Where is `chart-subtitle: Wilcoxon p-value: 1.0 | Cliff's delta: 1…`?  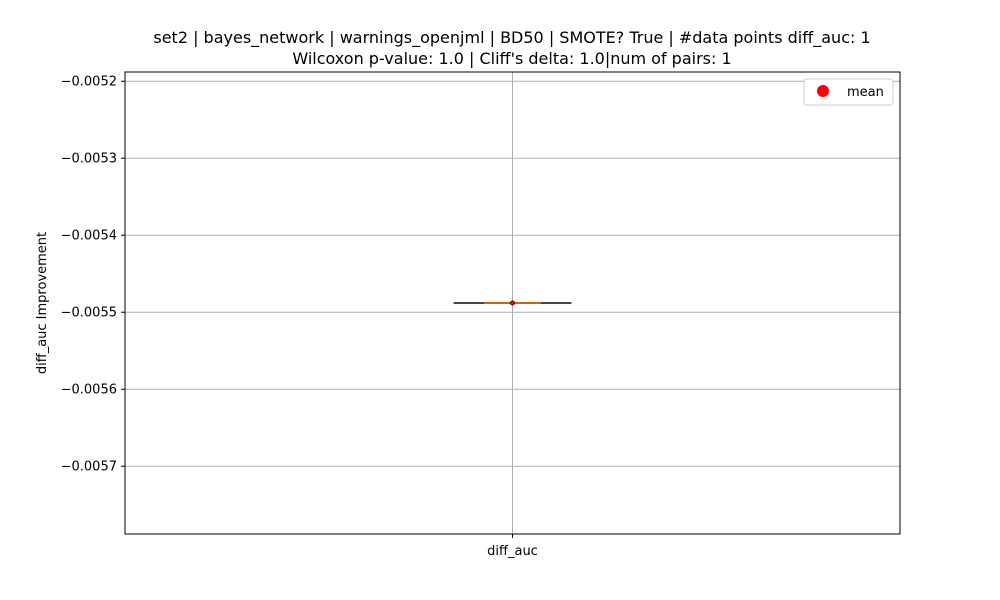
chart-subtitle: Wilcoxon p-value: 1.0 | Cliff's delta: 1… is located at coordinates (511, 58).